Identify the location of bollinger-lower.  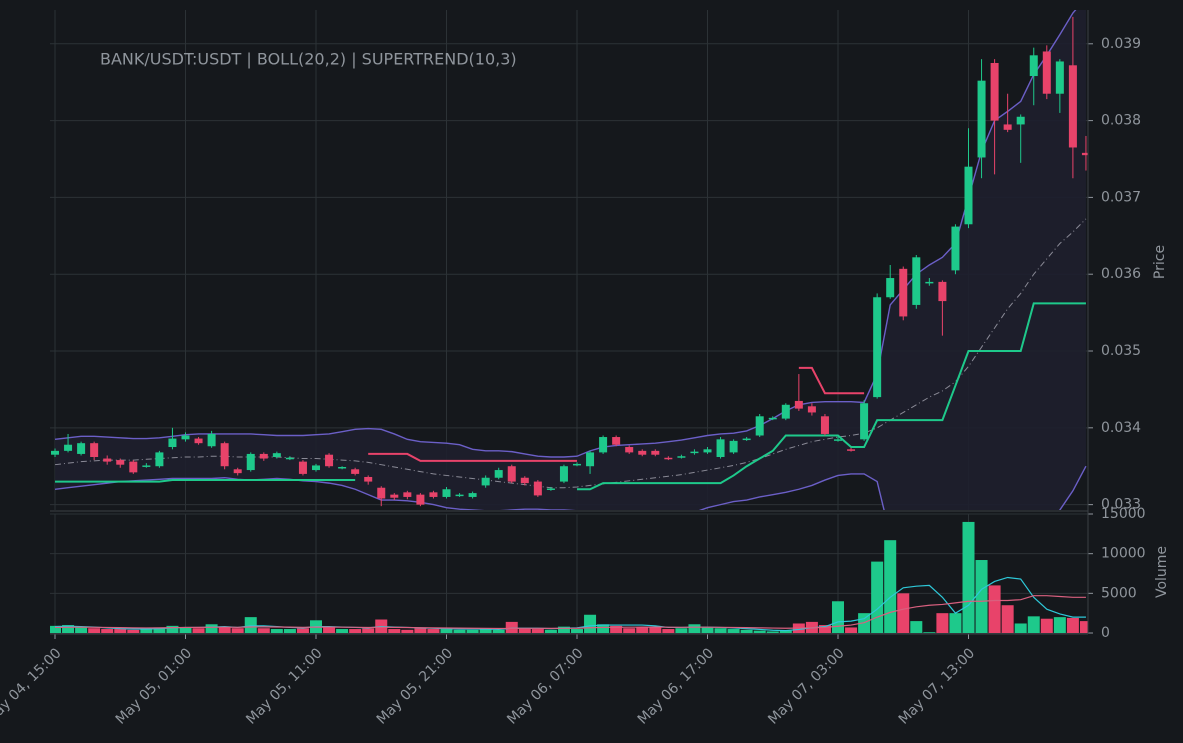
(570, 487).